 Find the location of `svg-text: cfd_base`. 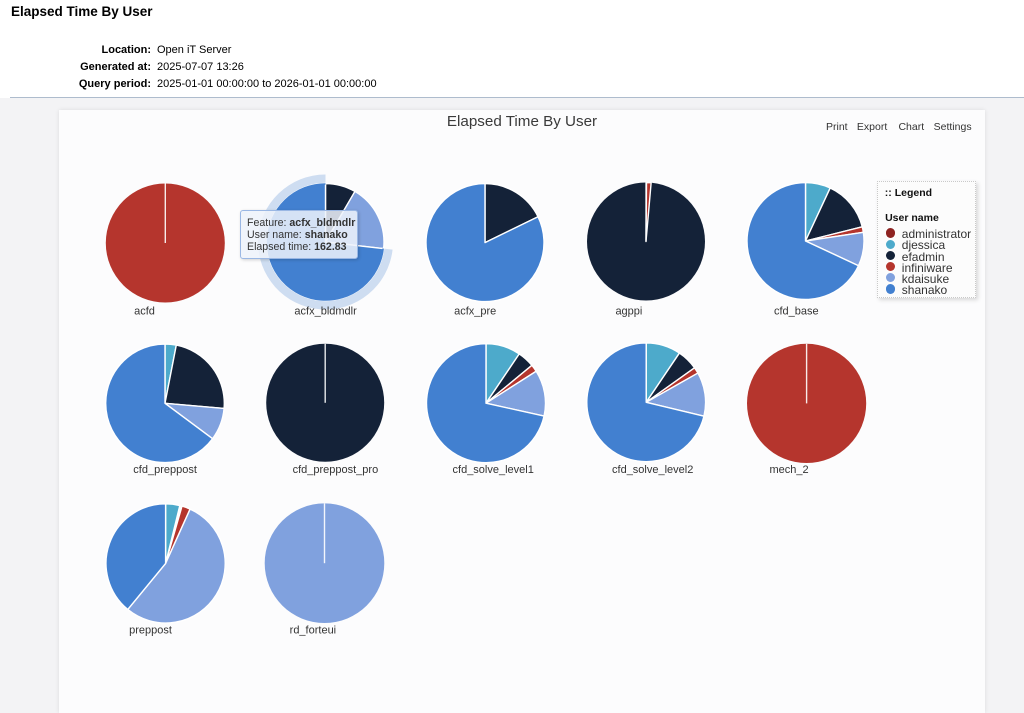

svg-text: cfd_base is located at coordinates (796, 311).